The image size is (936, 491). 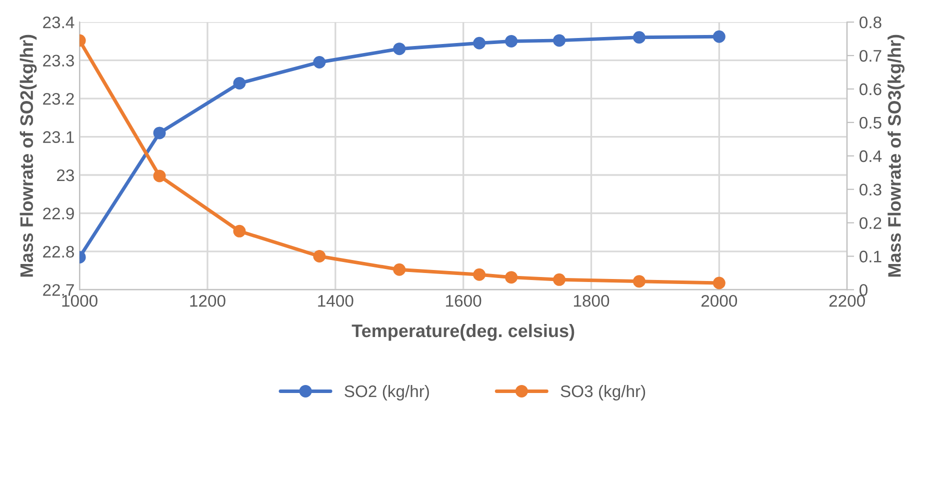 What do you see at coordinates (871, 190) in the screenshot?
I see `y2-tick-label: 0.3` at bounding box center [871, 190].